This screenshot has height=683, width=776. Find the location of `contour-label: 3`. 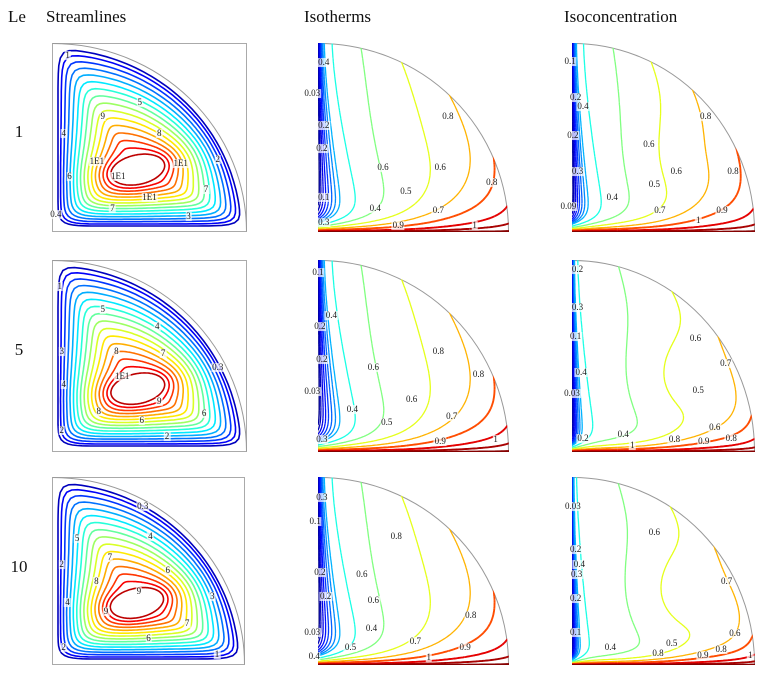

contour-label: 3 is located at coordinates (212, 596).